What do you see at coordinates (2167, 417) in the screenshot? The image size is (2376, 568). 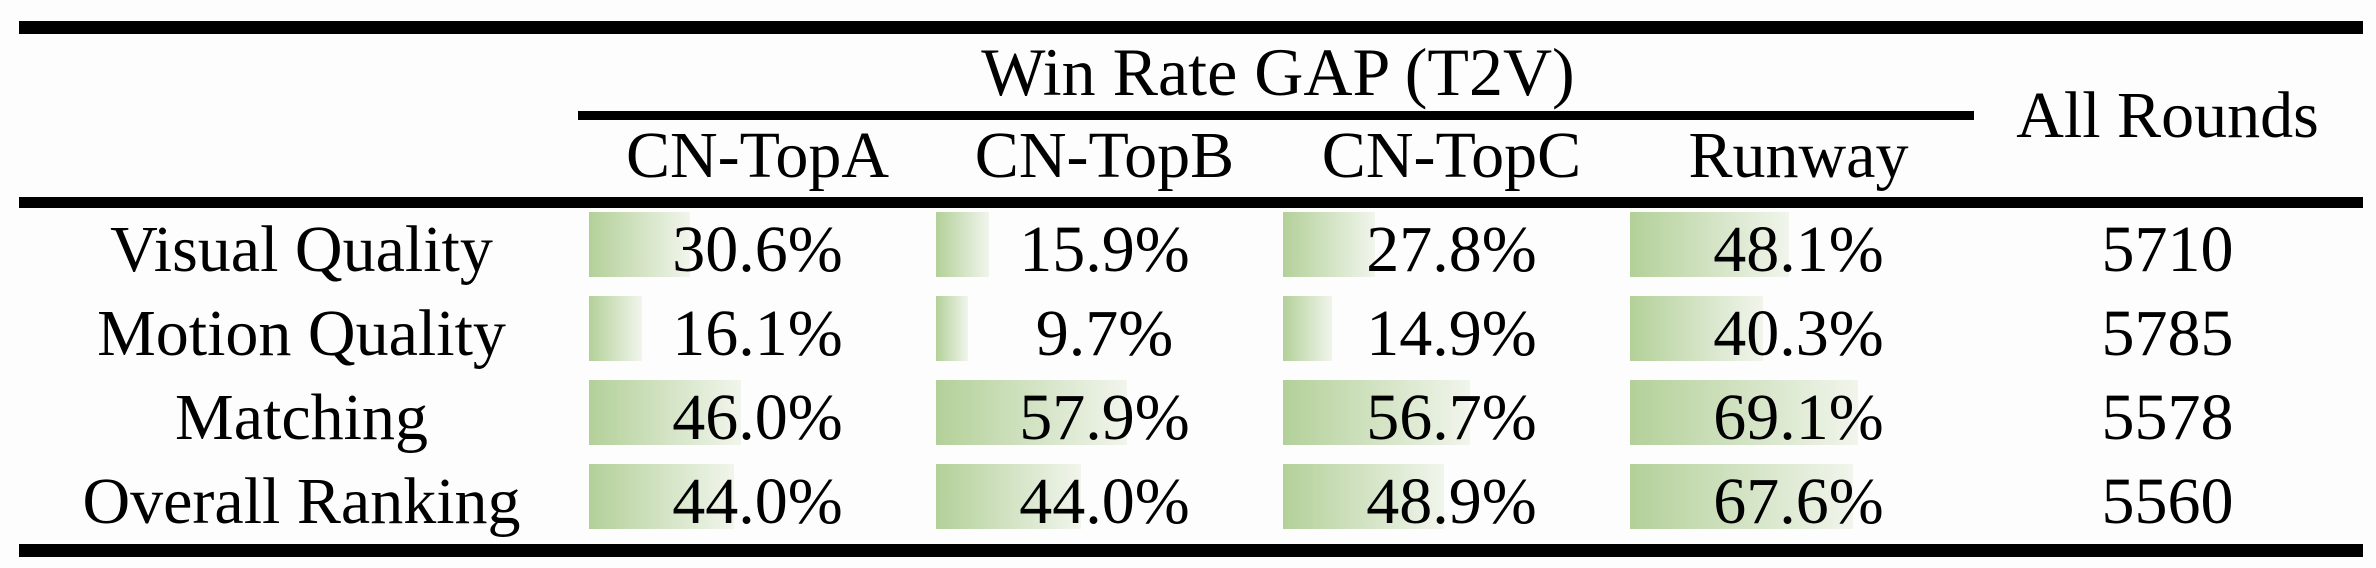 I see `all-rounds-value: 5578` at bounding box center [2167, 417].